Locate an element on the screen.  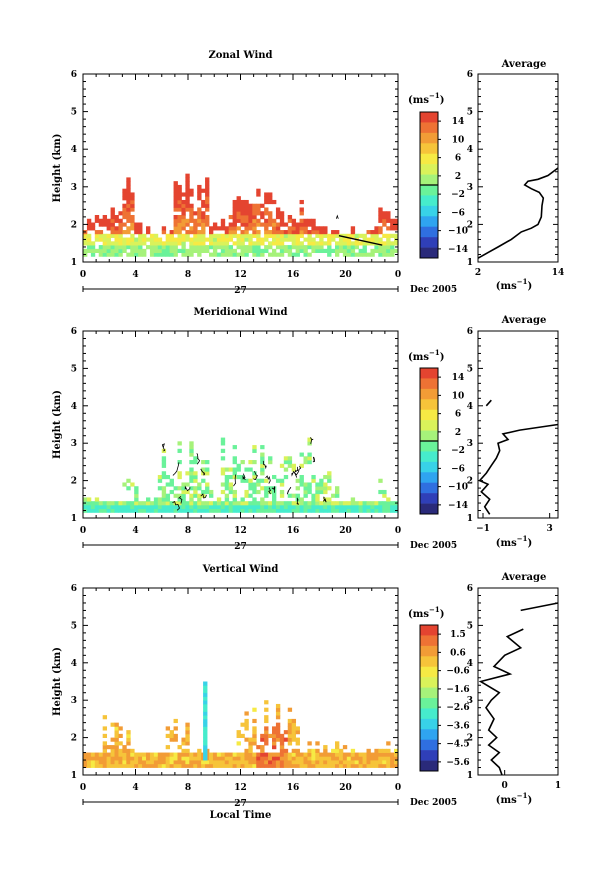
colorbar-tick-label: −1.6 is located at coordinates (457, 690).